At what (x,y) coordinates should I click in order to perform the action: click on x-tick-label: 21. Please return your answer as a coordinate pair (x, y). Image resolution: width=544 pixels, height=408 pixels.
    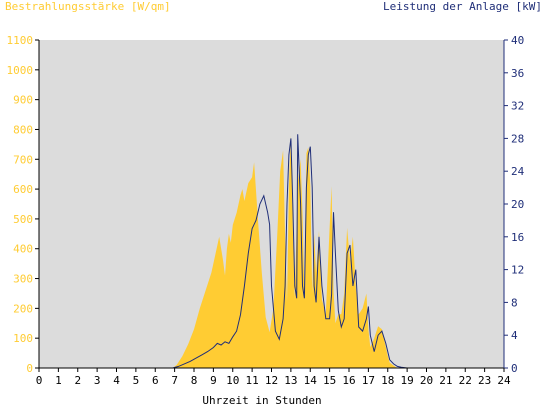
    Looking at the image, I should click on (445, 380).